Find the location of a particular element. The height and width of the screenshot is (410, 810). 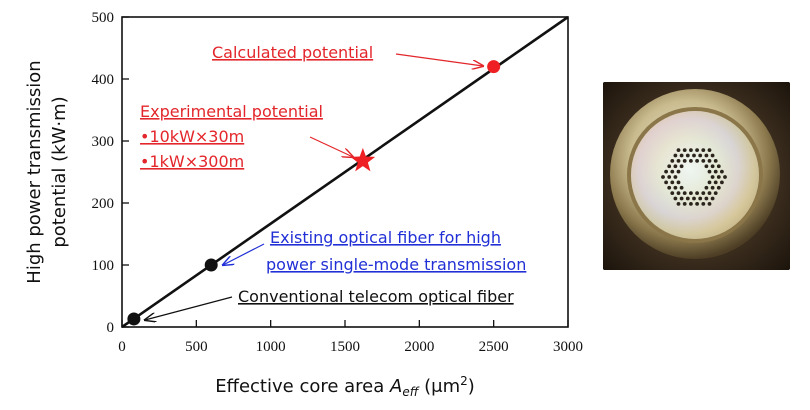

x-axis-ticks: 0 500 1000 1500 2000 2500 3000 is located at coordinates (350, 337).